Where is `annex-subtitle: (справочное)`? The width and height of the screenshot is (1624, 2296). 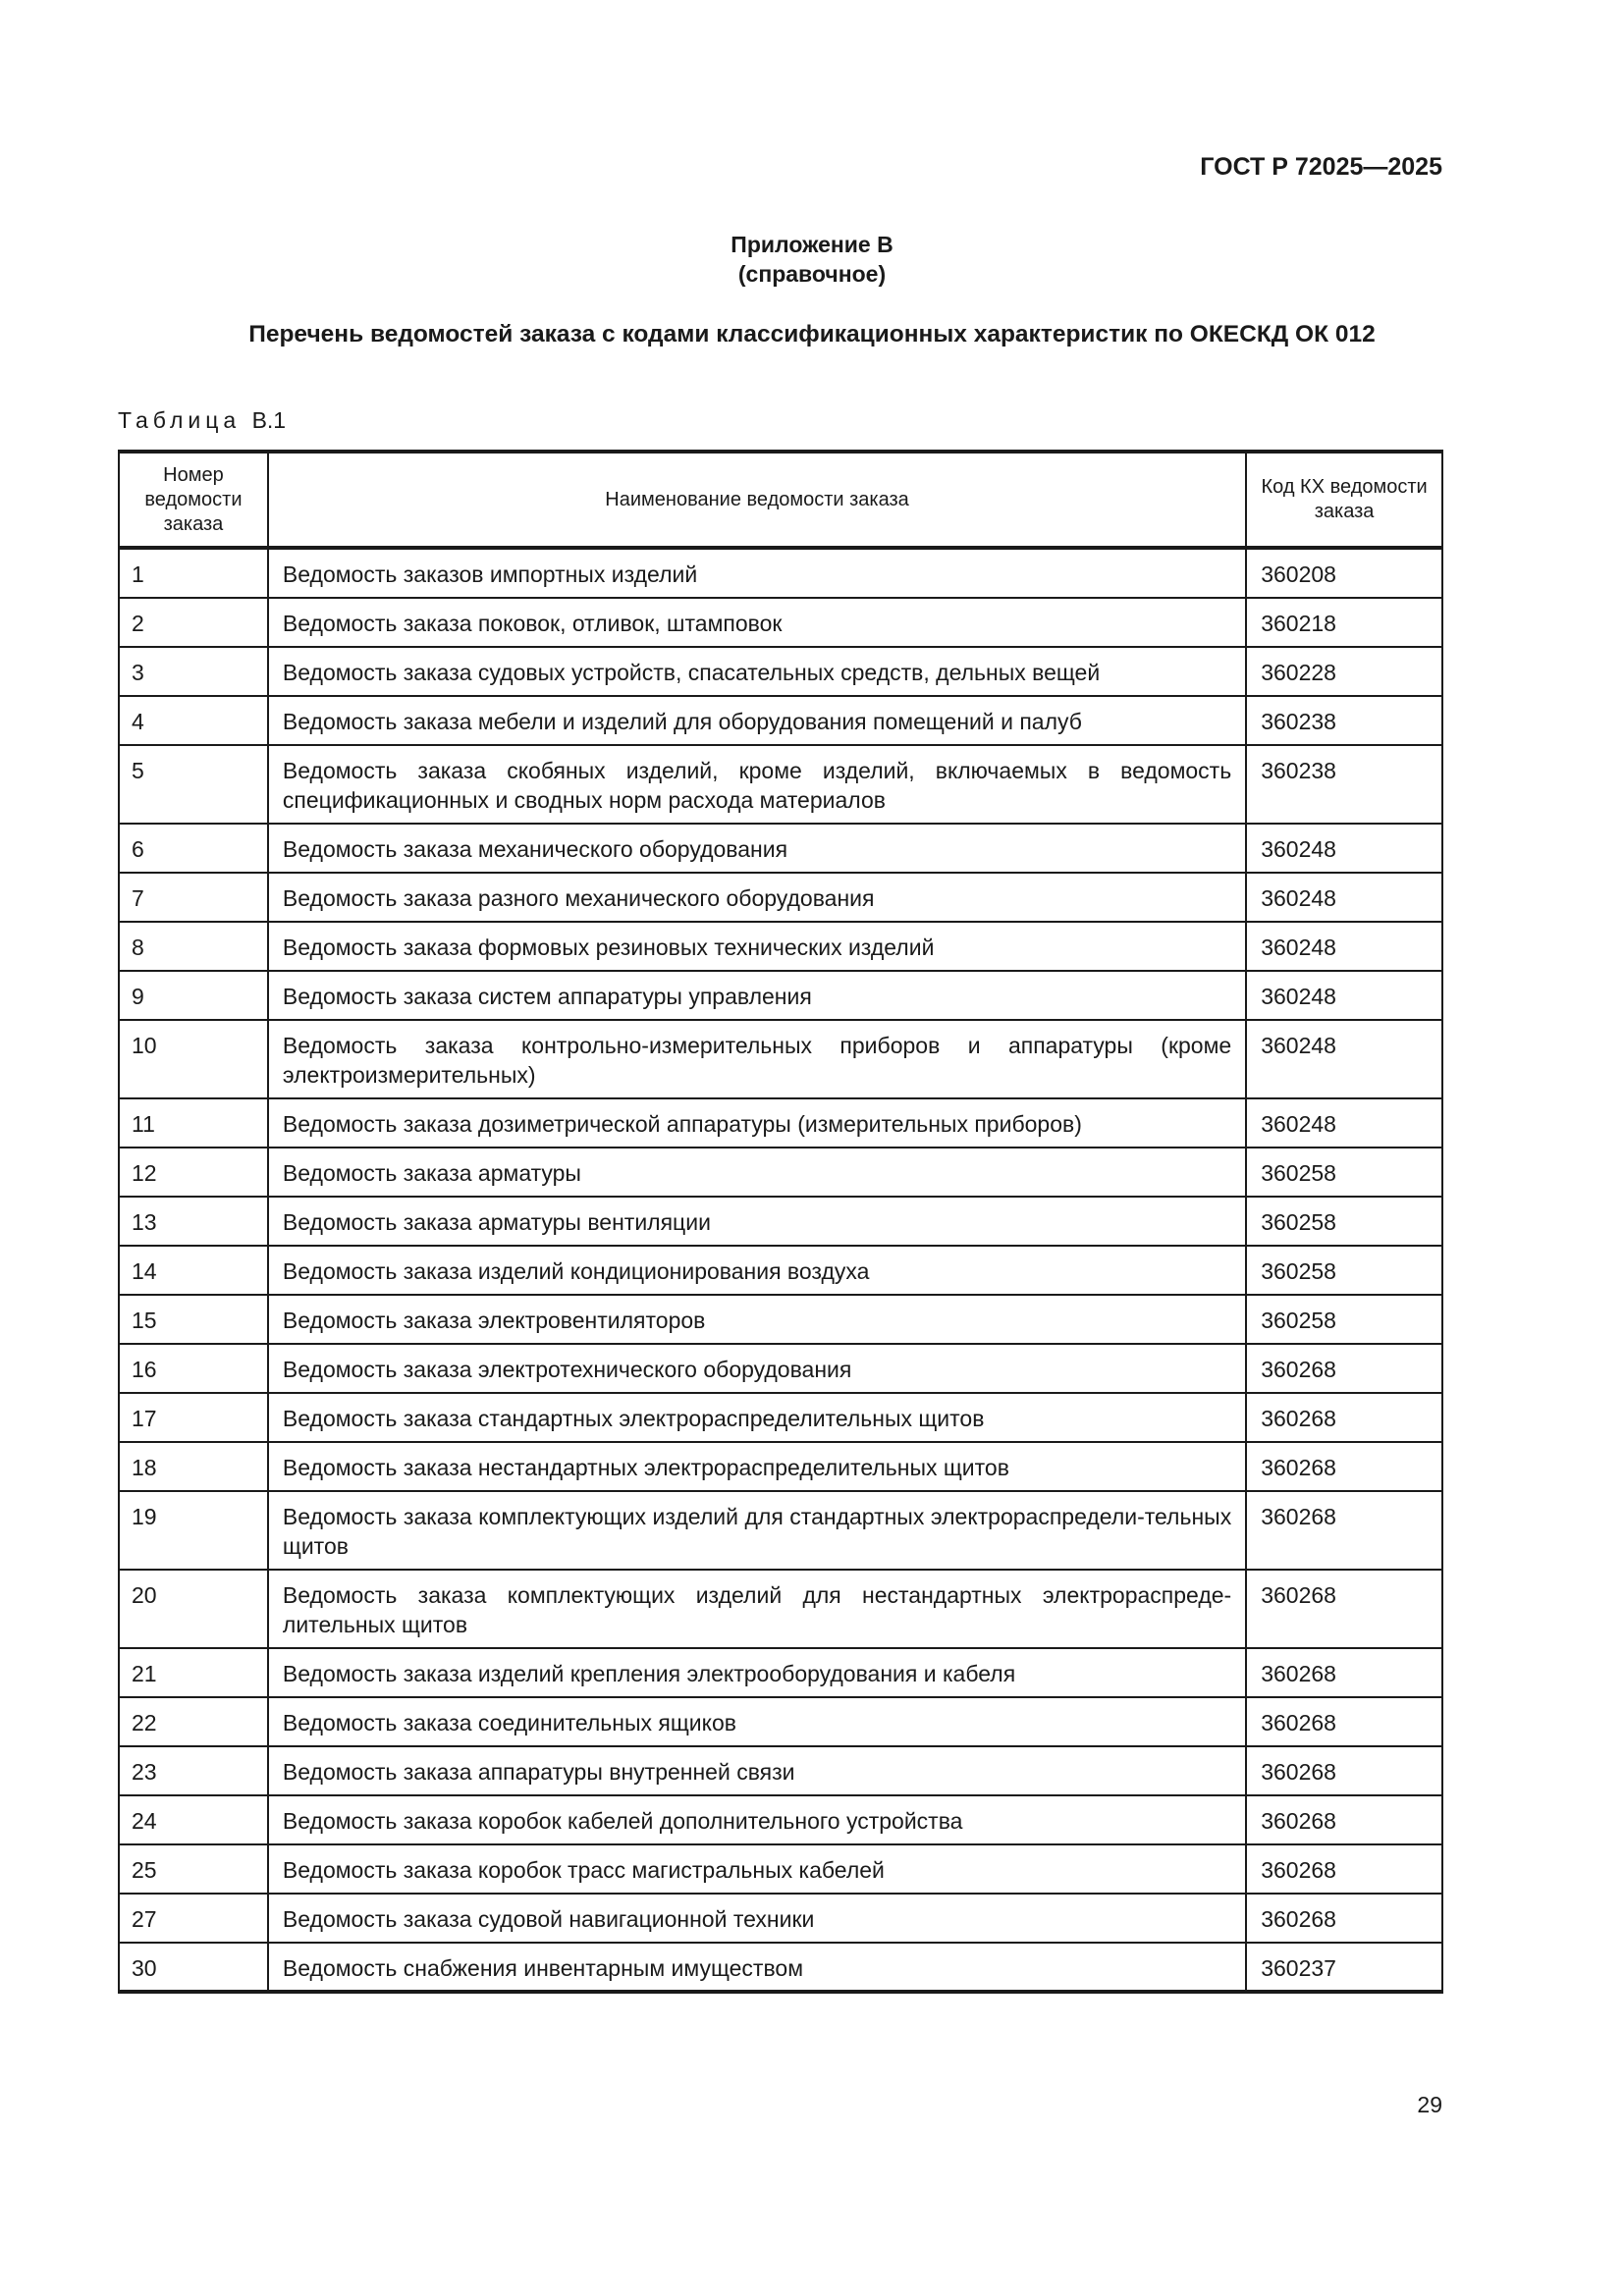
annex-subtitle: (справочное) is located at coordinates (812, 274).